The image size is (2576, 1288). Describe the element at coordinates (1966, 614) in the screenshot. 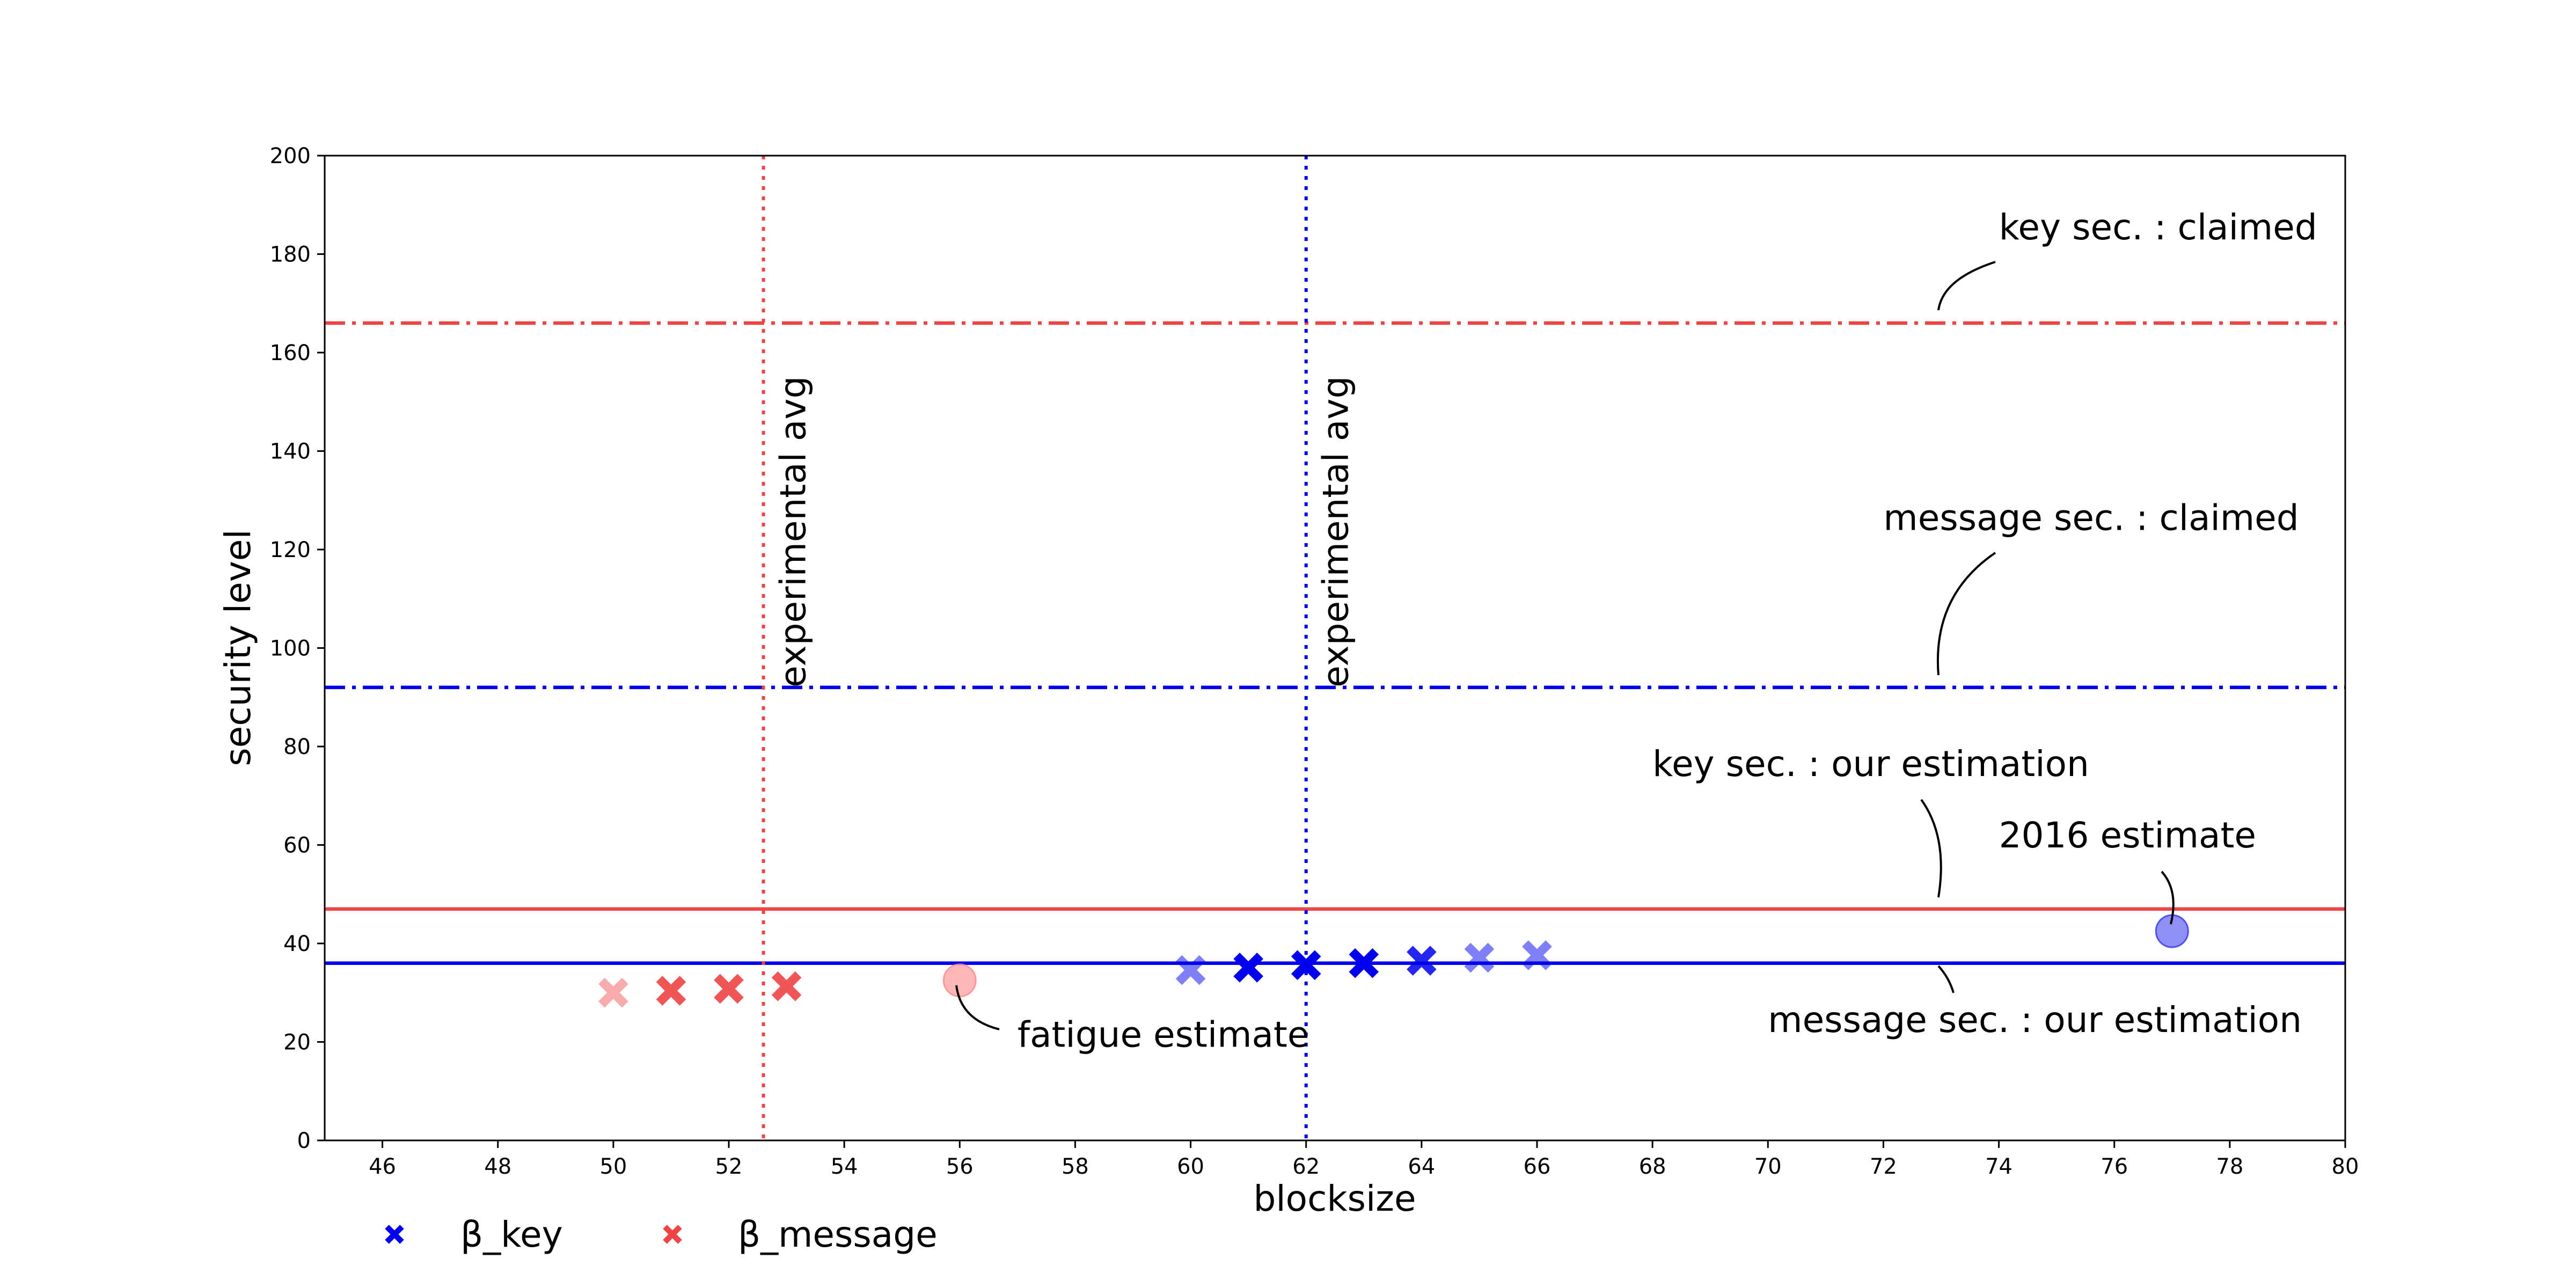

I see `annotation-arrow-message-claimed` at that location.